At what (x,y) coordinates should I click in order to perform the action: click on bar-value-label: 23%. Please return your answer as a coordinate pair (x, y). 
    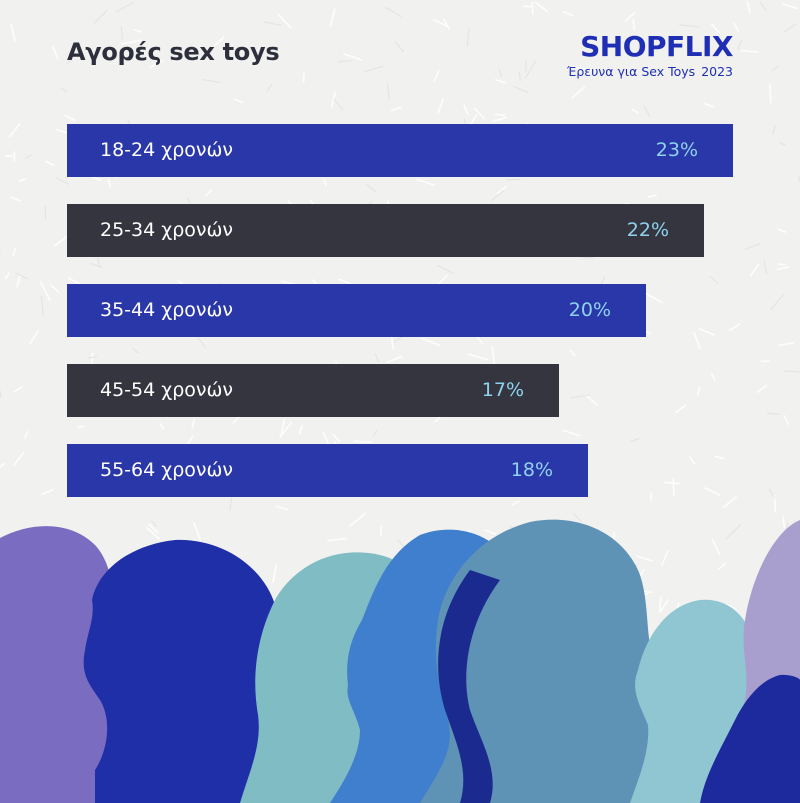
    Looking at the image, I should click on (676, 150).